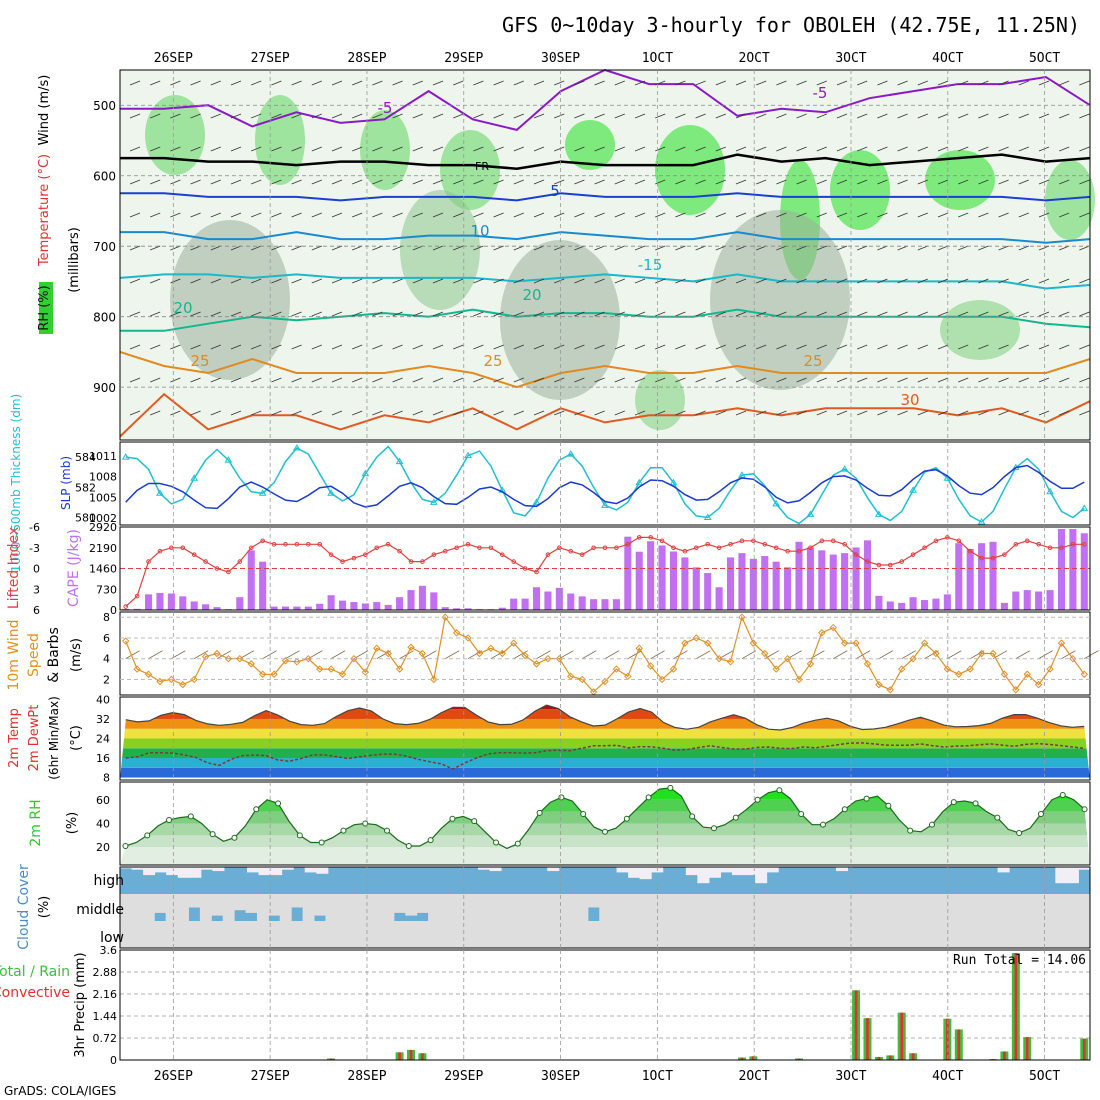  What do you see at coordinates (605, 281) in the screenshot?
I see `isotherm-line` at bounding box center [605, 281].